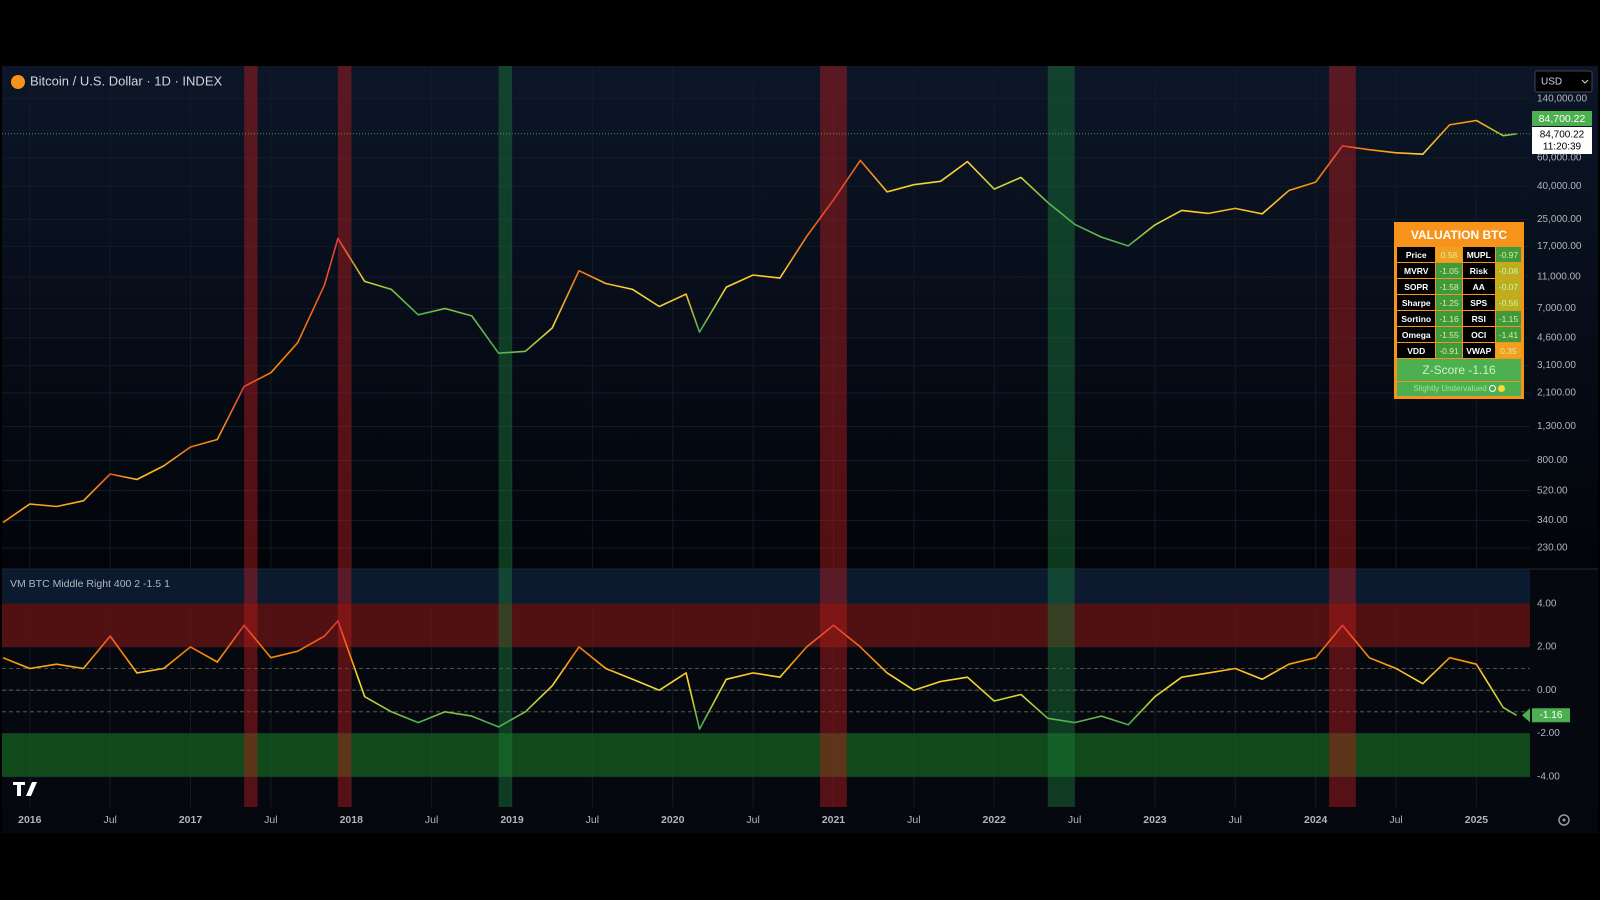 This screenshot has width=1600, height=900. I want to click on bitcoin-icon, so click(18, 82).